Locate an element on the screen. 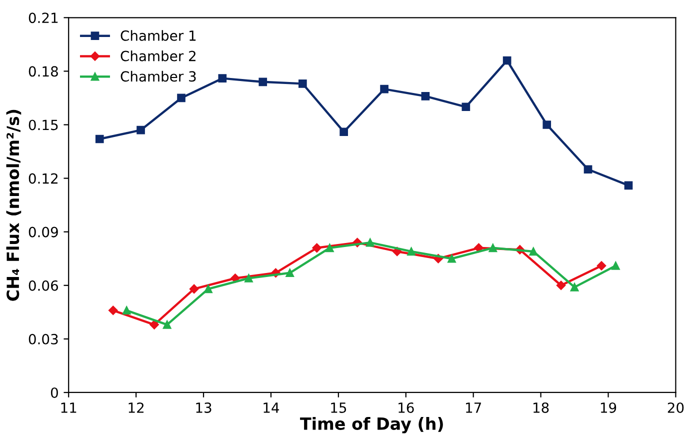  x-tick-label: 16 is located at coordinates (406, 407).